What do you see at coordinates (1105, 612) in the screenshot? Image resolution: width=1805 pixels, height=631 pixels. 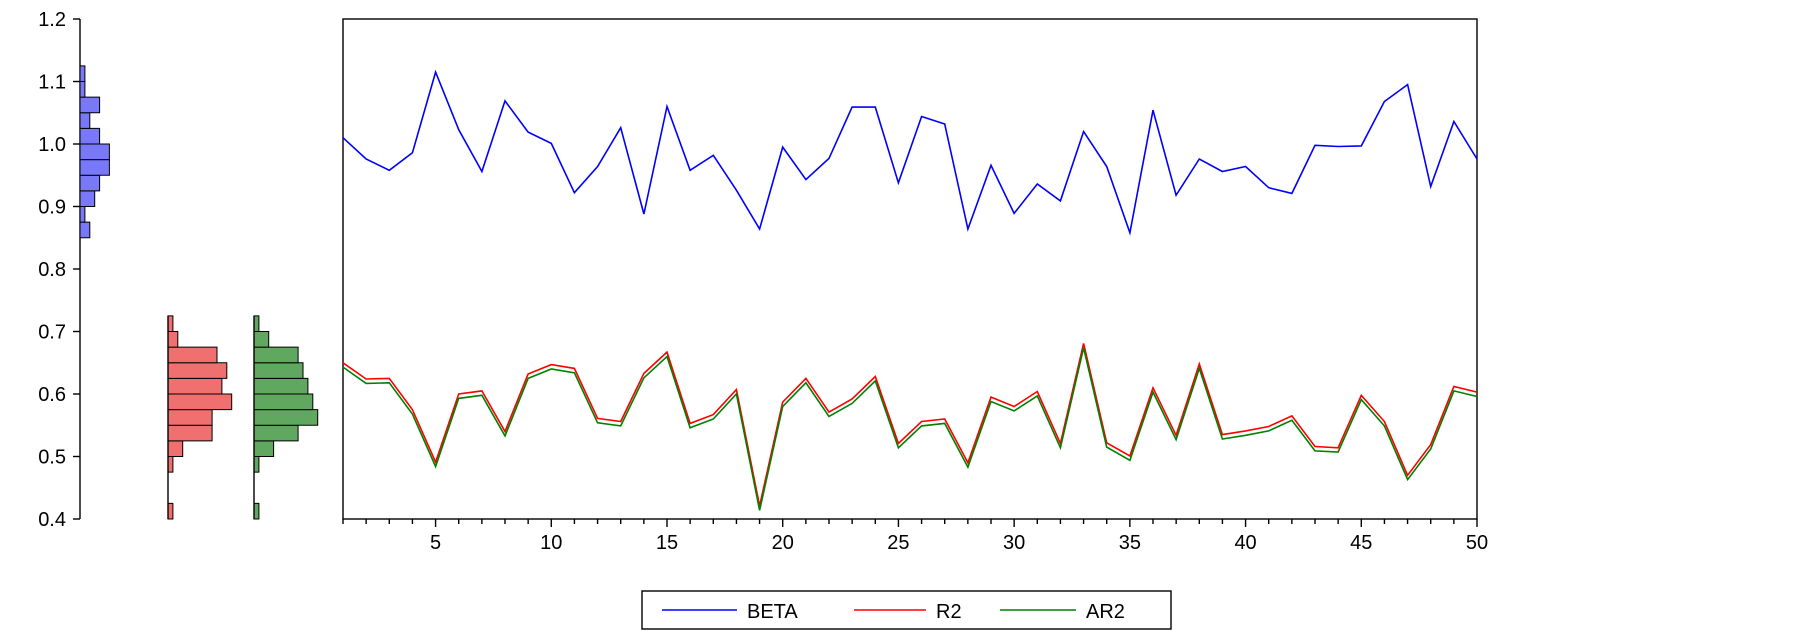 I see `legend-label-ar2: AR2` at bounding box center [1105, 612].